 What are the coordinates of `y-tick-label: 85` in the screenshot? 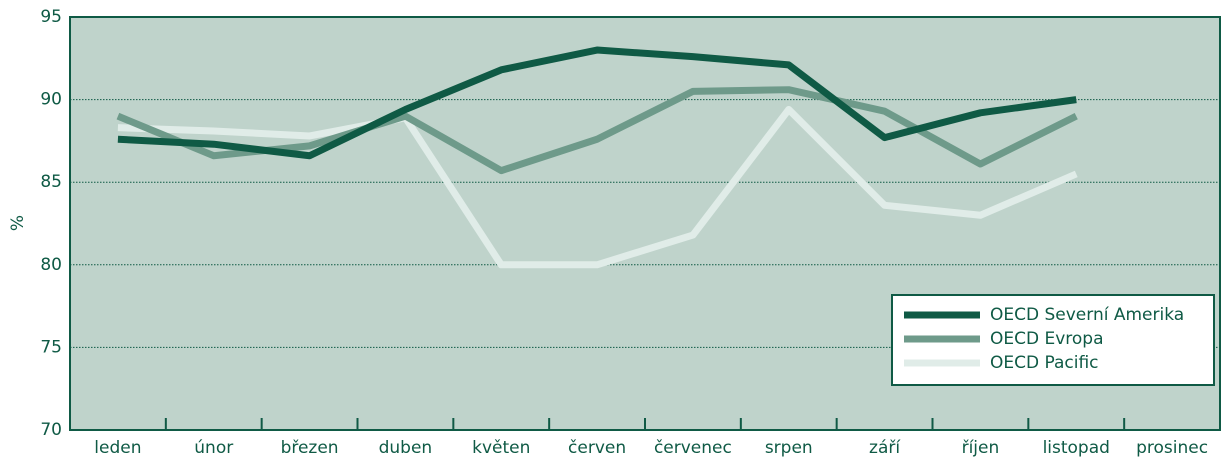 It's located at (51, 182).